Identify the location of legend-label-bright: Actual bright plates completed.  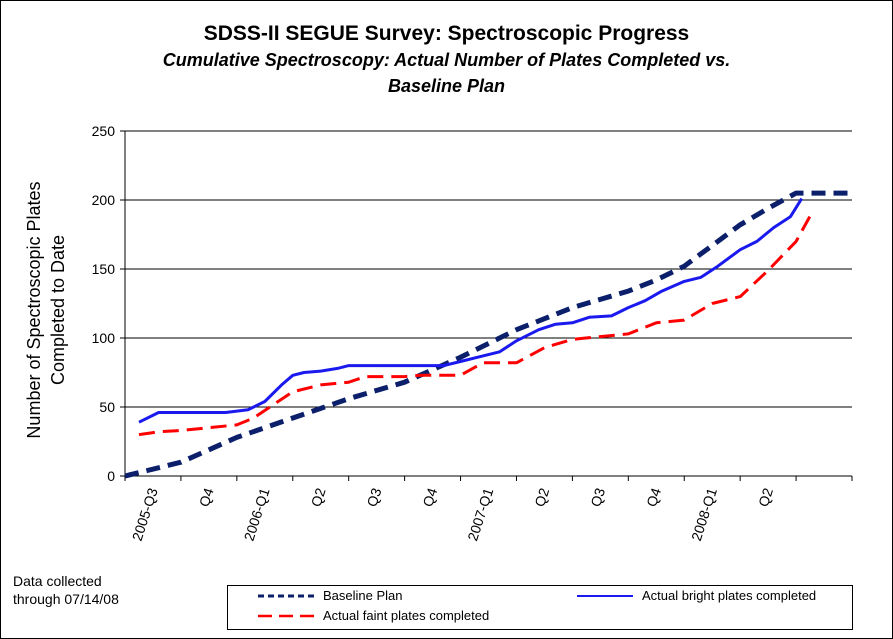
(729, 595).